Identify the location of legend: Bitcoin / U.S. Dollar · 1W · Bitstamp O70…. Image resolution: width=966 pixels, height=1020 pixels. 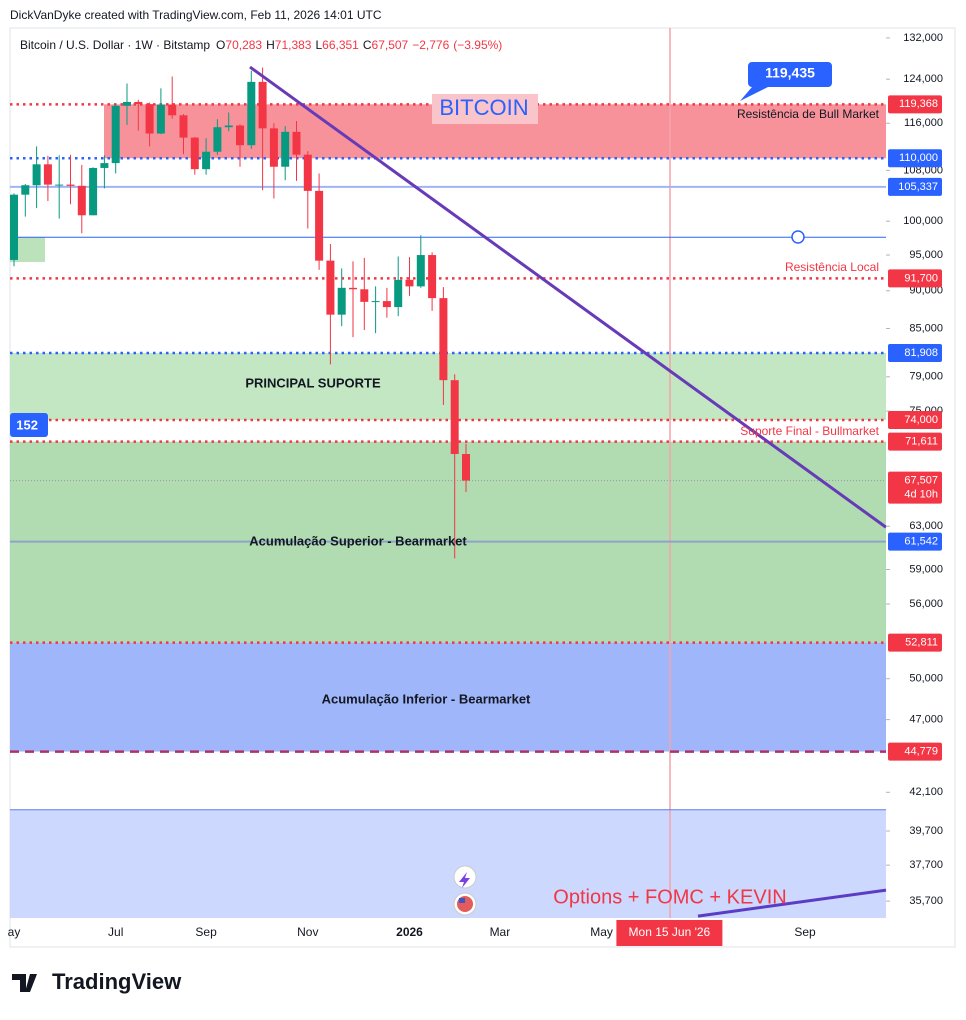
(261, 45).